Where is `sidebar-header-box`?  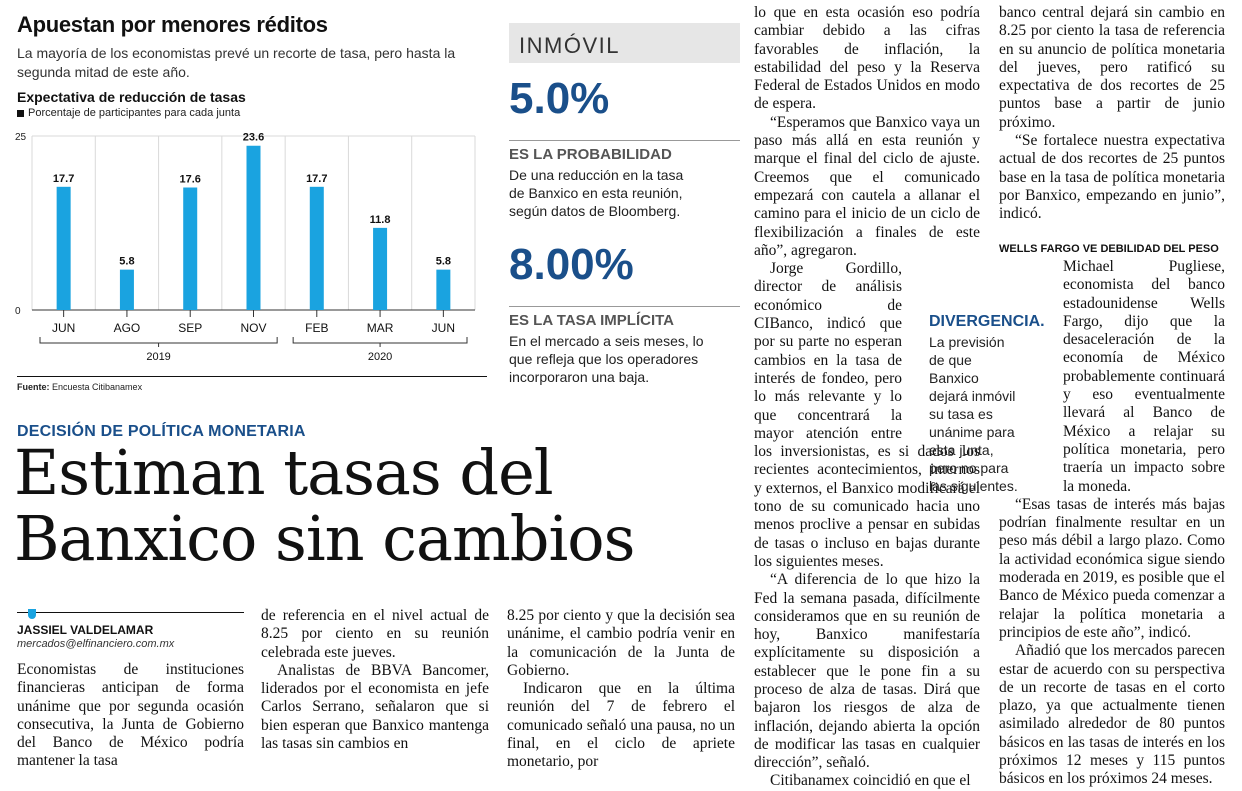
sidebar-header-box is located at coordinates (624, 43).